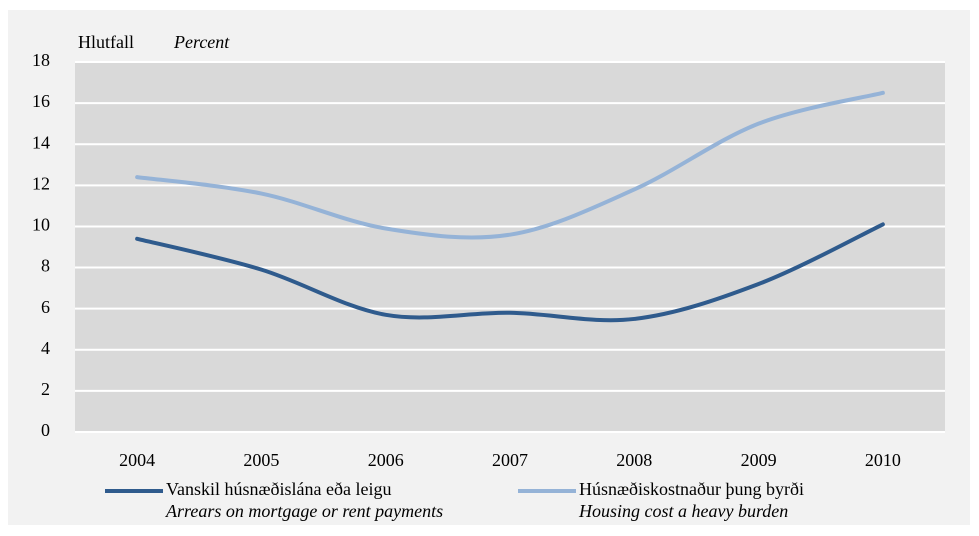  What do you see at coordinates (41, 142) in the screenshot?
I see `y-tick-label: 14` at bounding box center [41, 142].